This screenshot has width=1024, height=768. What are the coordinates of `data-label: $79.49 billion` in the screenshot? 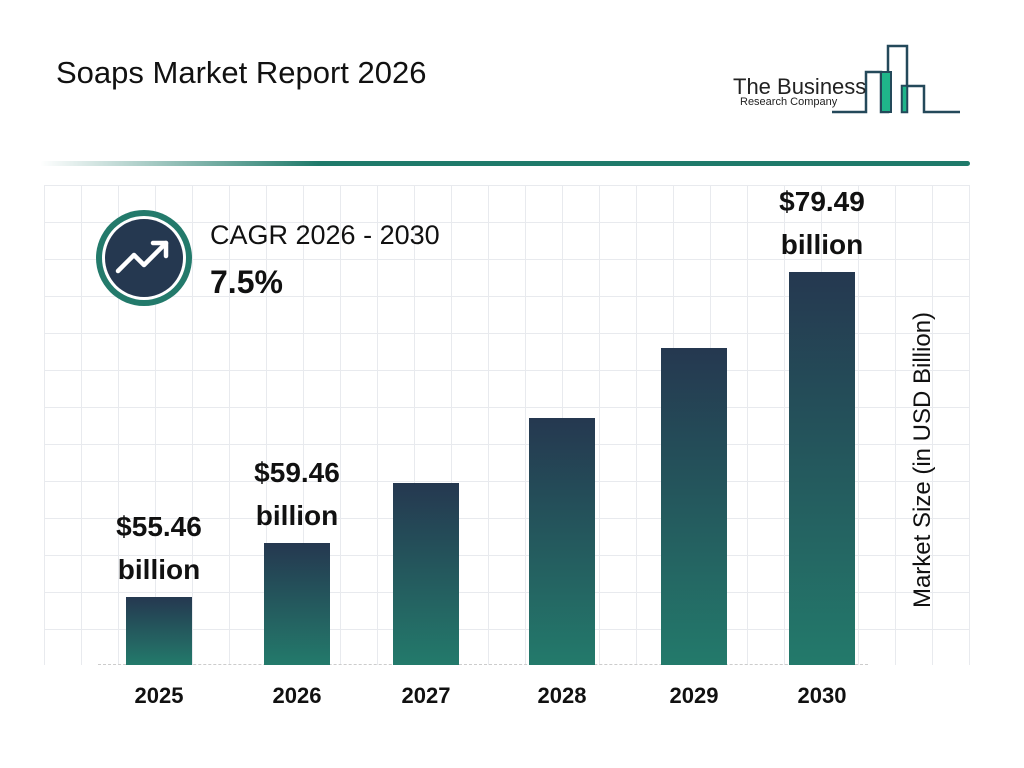 It's located at (822, 223).